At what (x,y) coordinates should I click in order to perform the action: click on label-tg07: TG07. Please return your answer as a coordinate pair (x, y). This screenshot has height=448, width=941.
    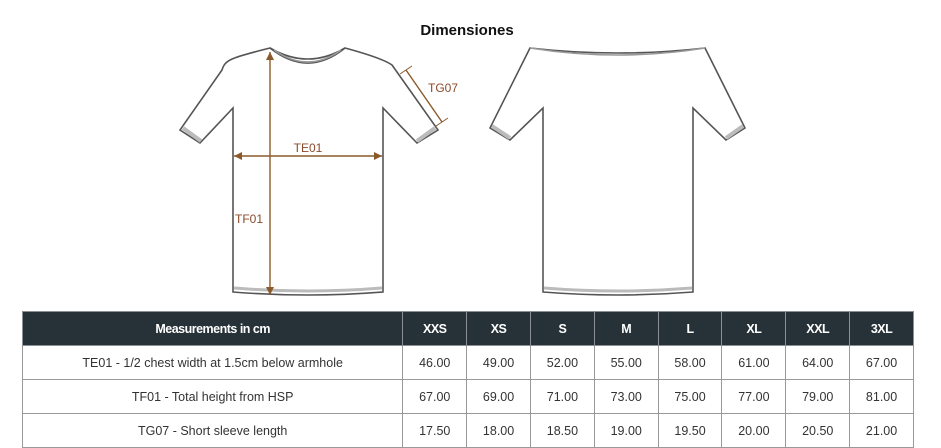
    Looking at the image, I should click on (443, 88).